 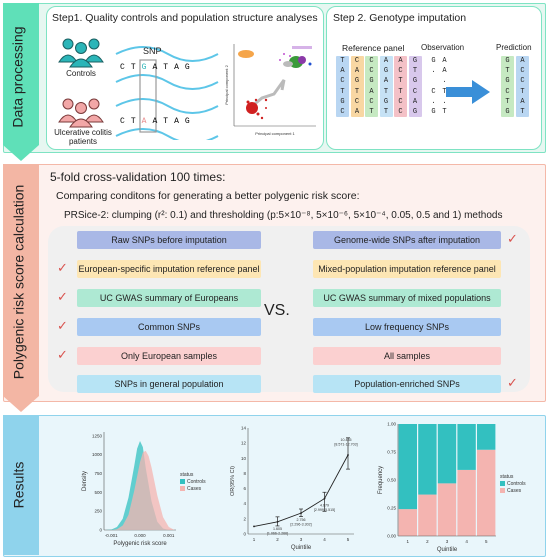 I want to click on data-processing-label-box: Data processing, so click(x=18, y=77).